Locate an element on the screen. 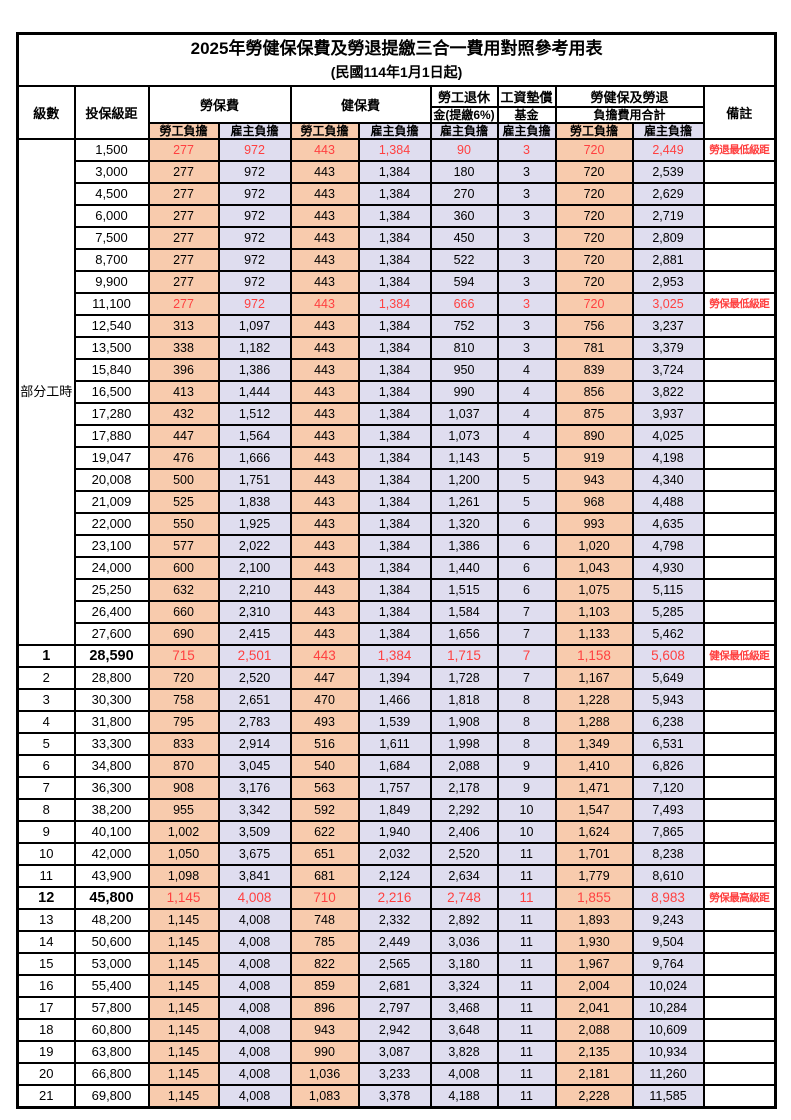 Image resolution: width=791 pixels, height=1120 pixels. cell-bracket: 55,400 is located at coordinates (111, 986).